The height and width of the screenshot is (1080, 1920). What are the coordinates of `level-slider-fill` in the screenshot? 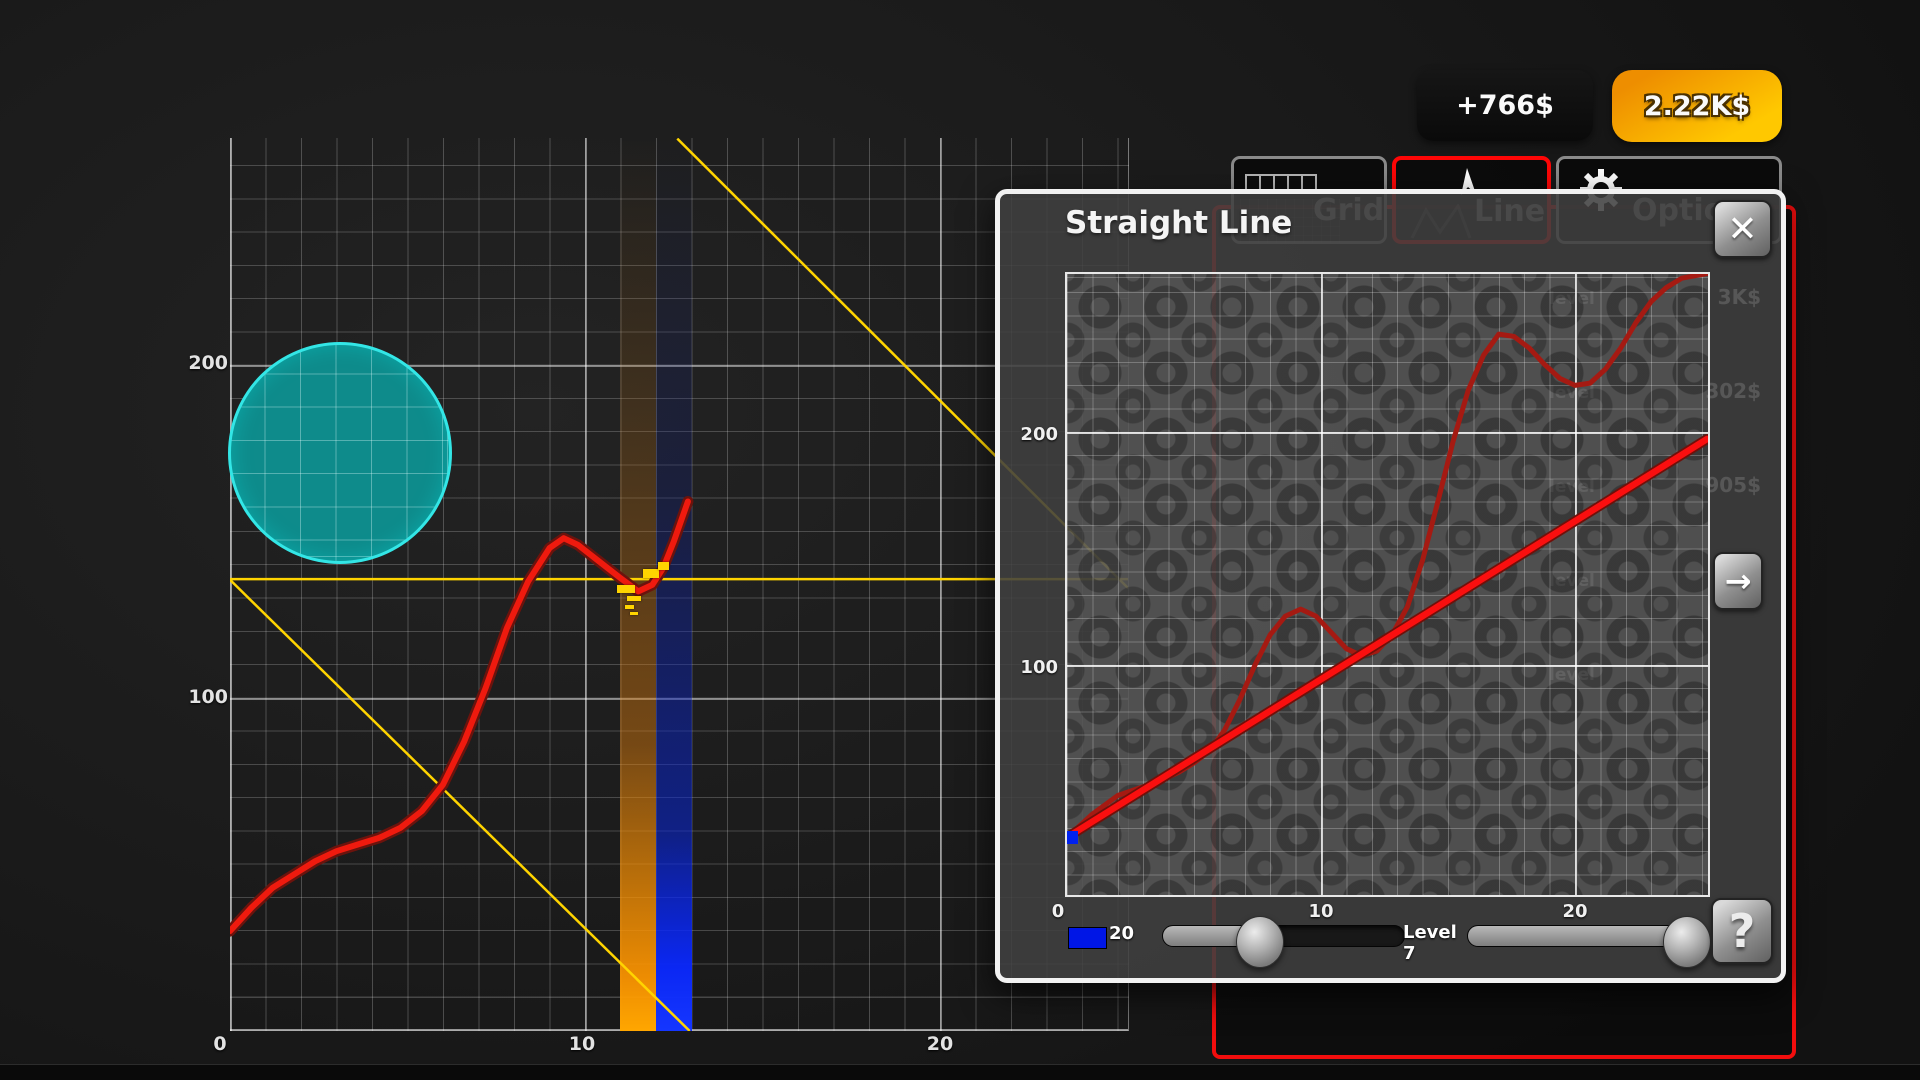 It's located at (1587, 936).